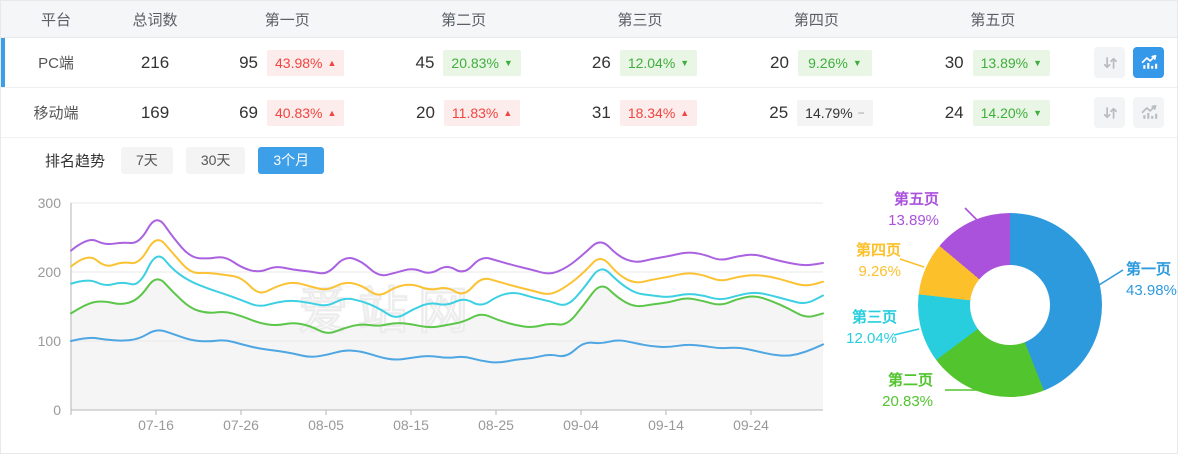  I want to click on page4-pct: 14.79%, so click(829, 112).